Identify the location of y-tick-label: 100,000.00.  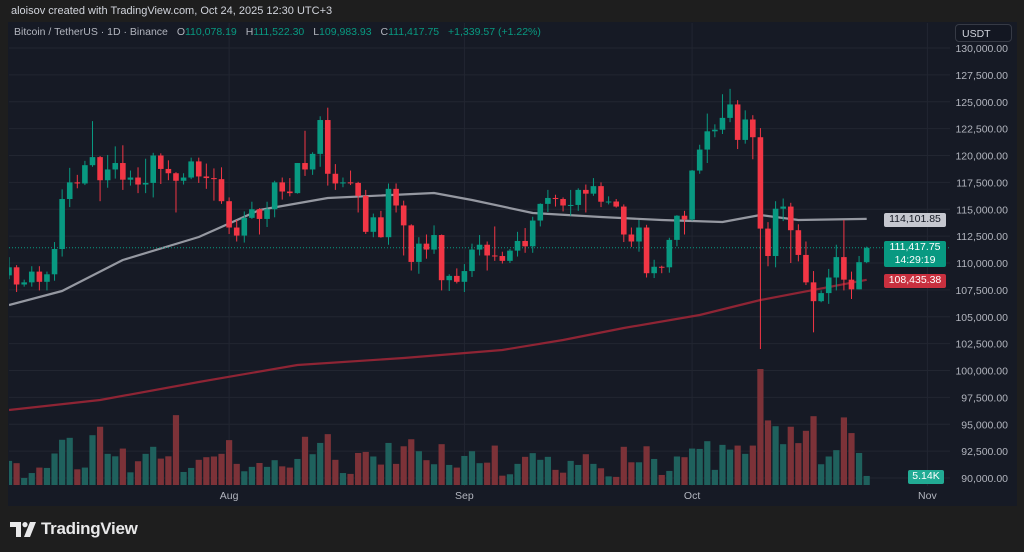
(981, 372).